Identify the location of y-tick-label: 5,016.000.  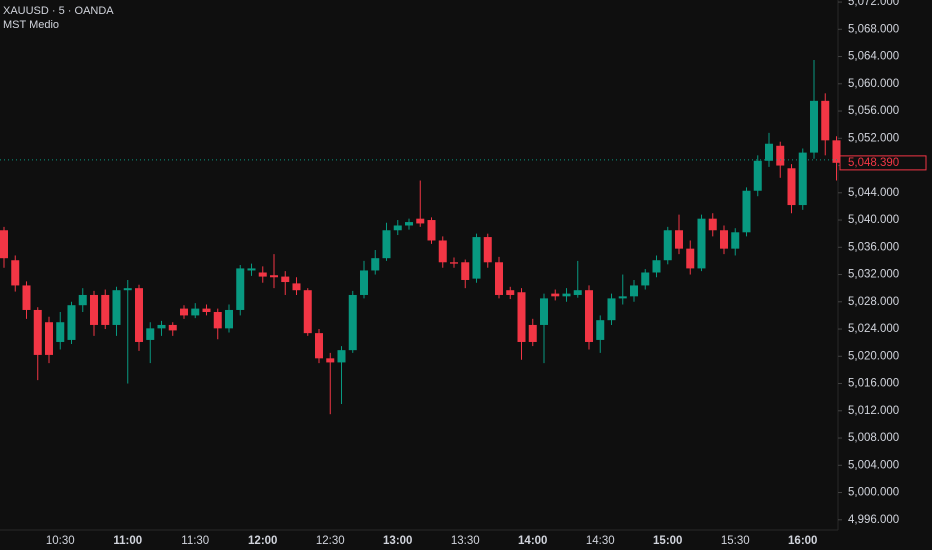
(873, 384).